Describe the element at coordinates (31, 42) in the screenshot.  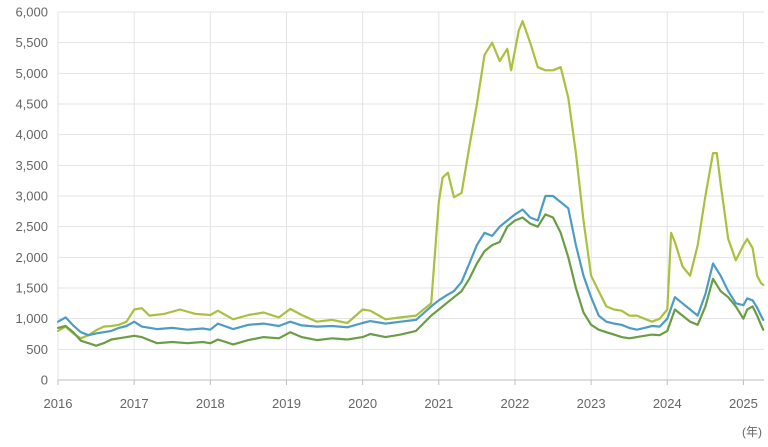
I see `y-tick-label: 5,500` at that location.